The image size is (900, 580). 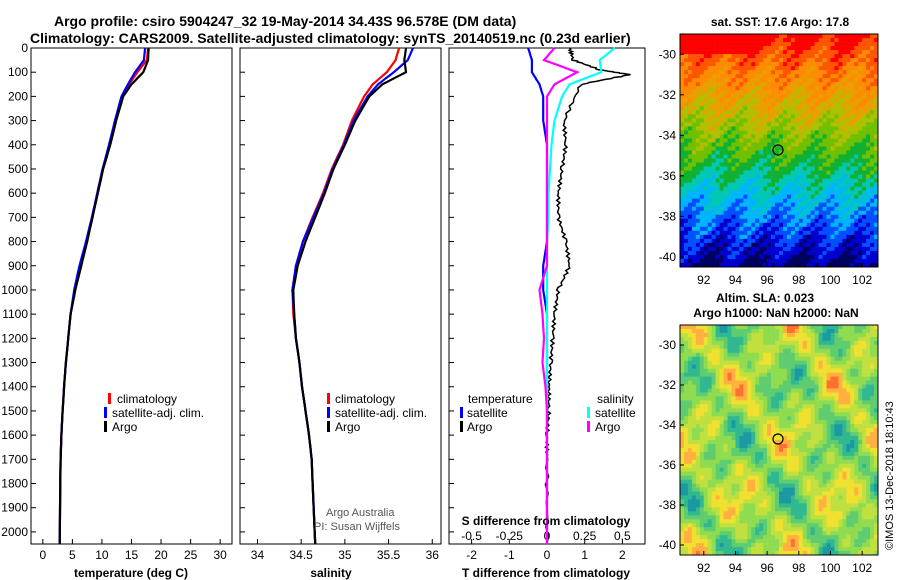 I want to click on temperature-tick-label: 10, so click(x=102, y=555).